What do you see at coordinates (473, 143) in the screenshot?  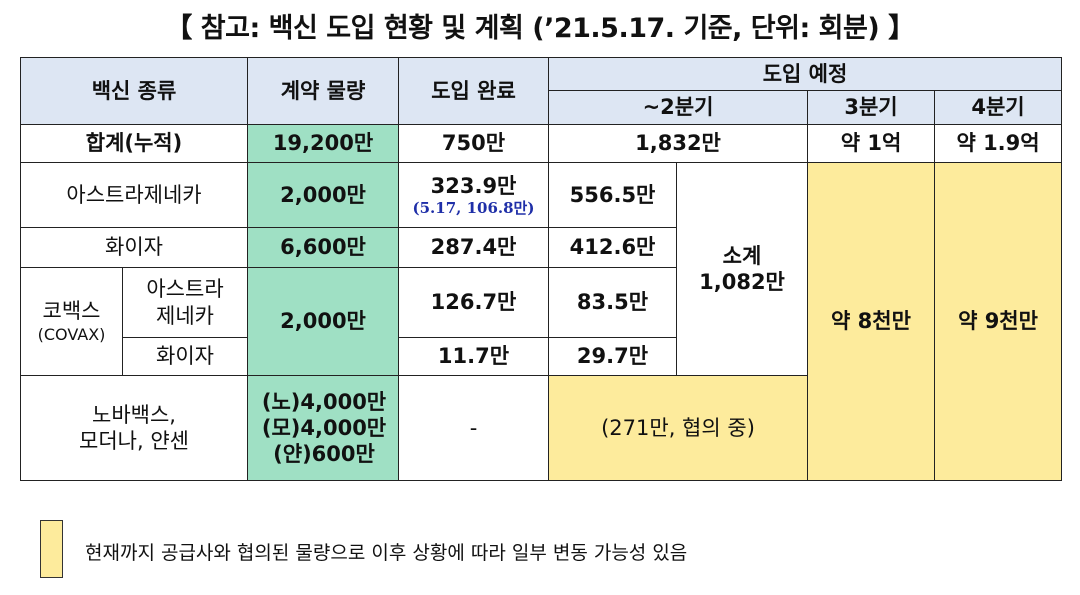 I see `total-introduced: 750만` at bounding box center [473, 143].